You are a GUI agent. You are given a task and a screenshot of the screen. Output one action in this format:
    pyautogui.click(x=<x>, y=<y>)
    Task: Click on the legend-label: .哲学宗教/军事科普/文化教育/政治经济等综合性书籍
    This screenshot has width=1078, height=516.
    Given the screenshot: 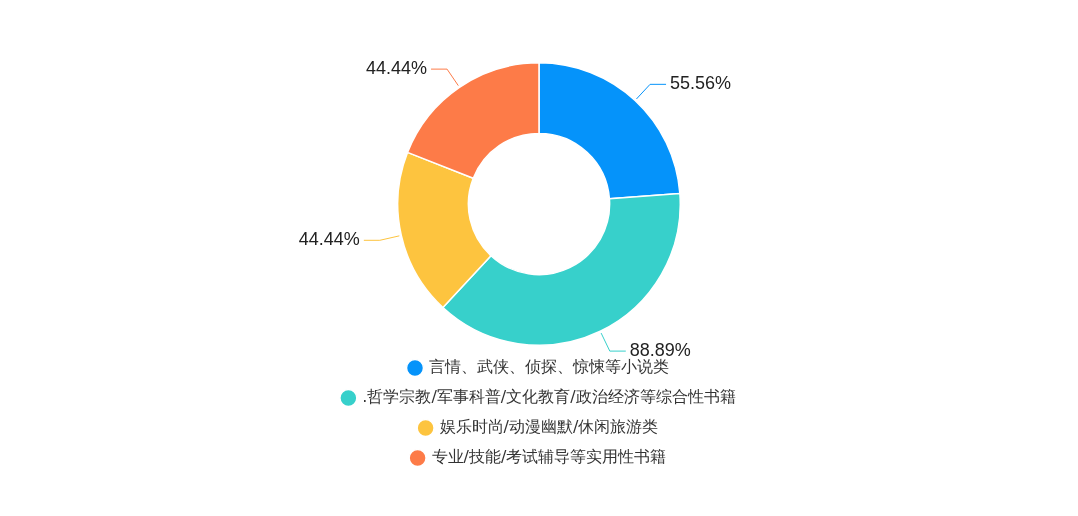 What is the action you would take?
    pyautogui.click(x=549, y=397)
    